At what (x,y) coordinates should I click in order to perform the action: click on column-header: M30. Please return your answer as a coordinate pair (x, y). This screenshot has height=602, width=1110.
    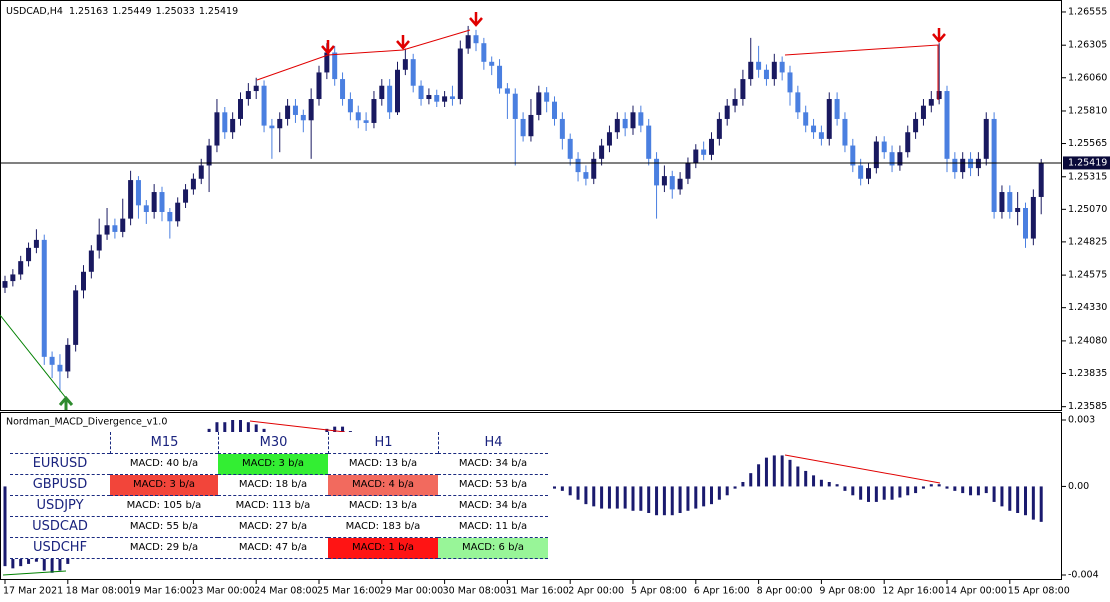
    Looking at the image, I should click on (273, 443).